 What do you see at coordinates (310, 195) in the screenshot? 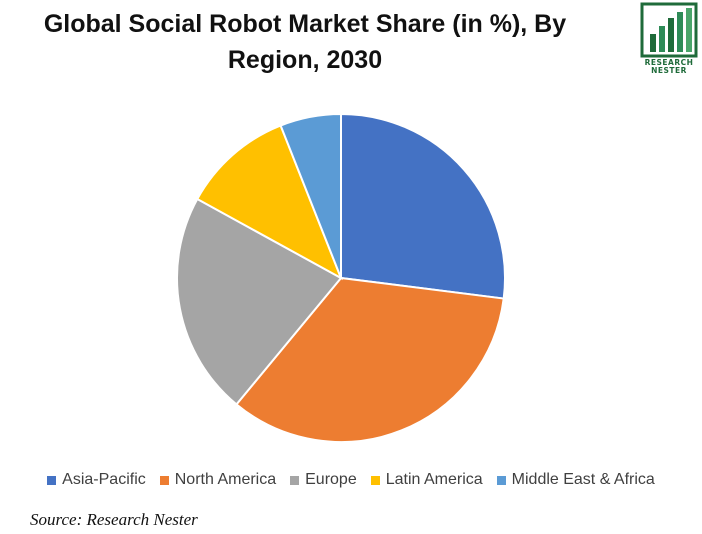
I see `pie-slice-middle-east-africa` at bounding box center [310, 195].